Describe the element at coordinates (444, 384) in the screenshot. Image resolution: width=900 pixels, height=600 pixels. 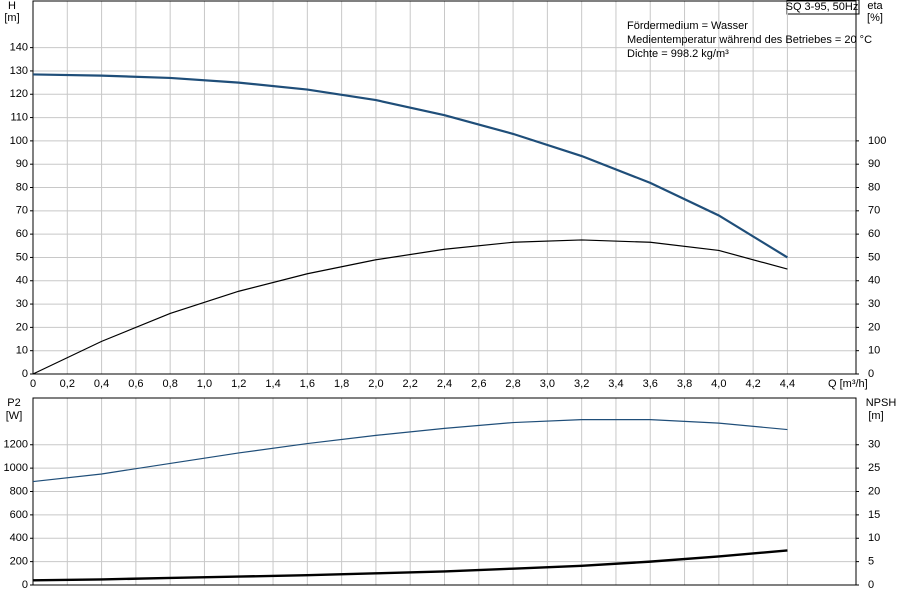
I see `x-tick-label: 2,4` at that location.